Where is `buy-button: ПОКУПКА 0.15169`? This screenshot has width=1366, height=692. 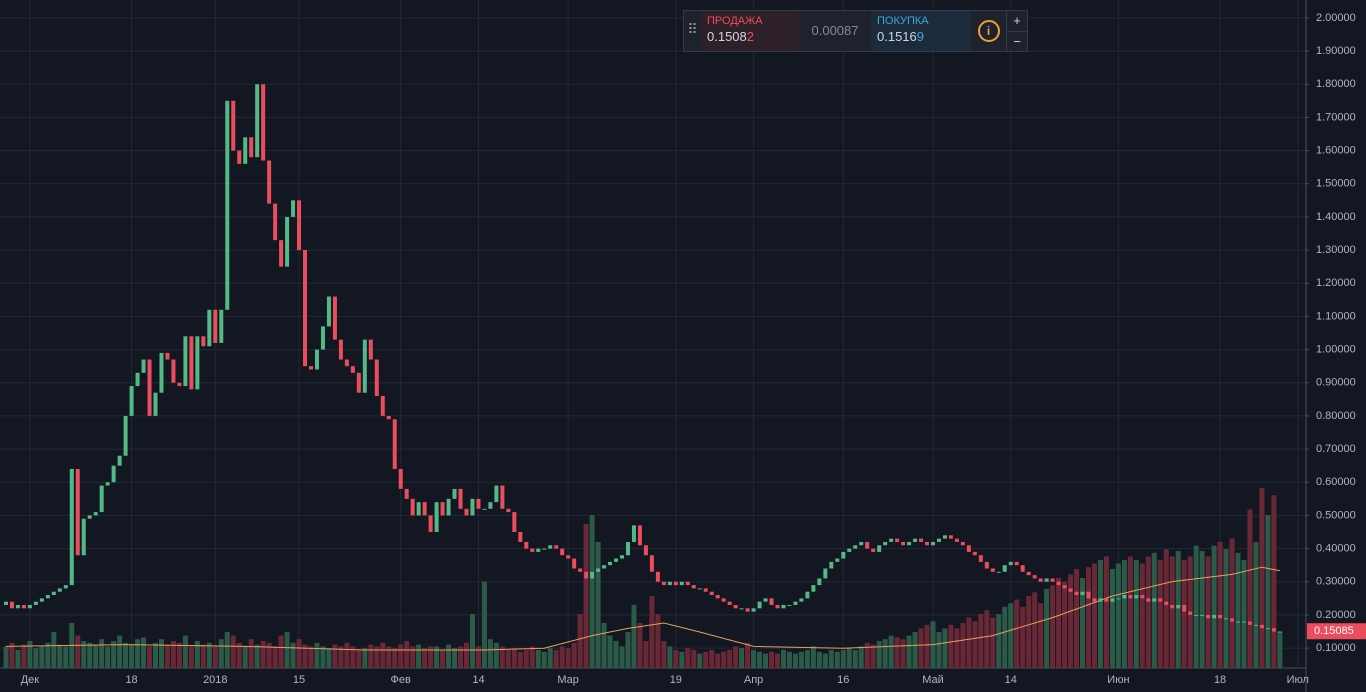
buy-button: ПОКУПКА 0.15169 is located at coordinates (921, 31).